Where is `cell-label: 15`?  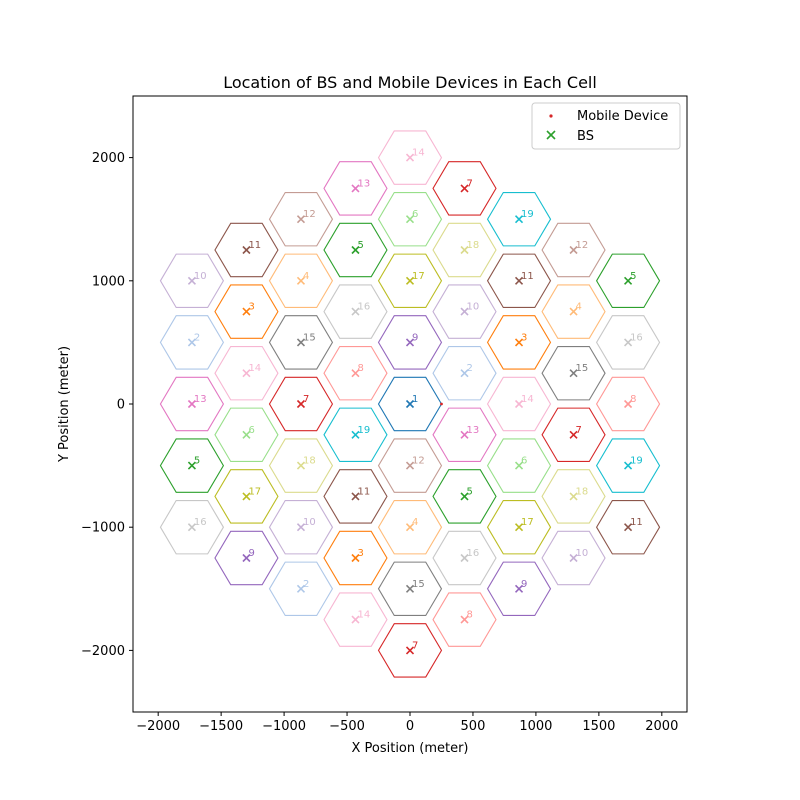 cell-label: 15 is located at coordinates (309, 337).